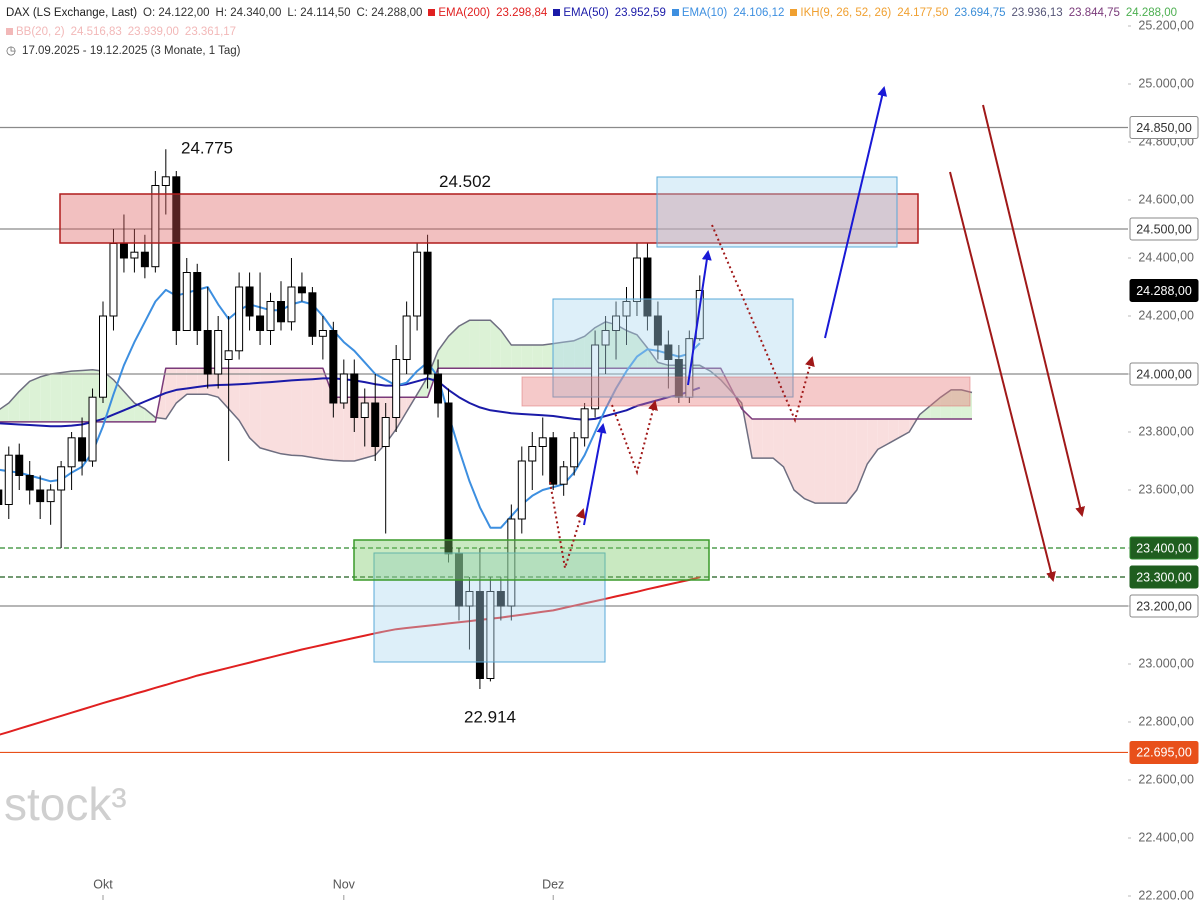  I want to click on y-tick-label: 24.200,00, so click(1166, 315).